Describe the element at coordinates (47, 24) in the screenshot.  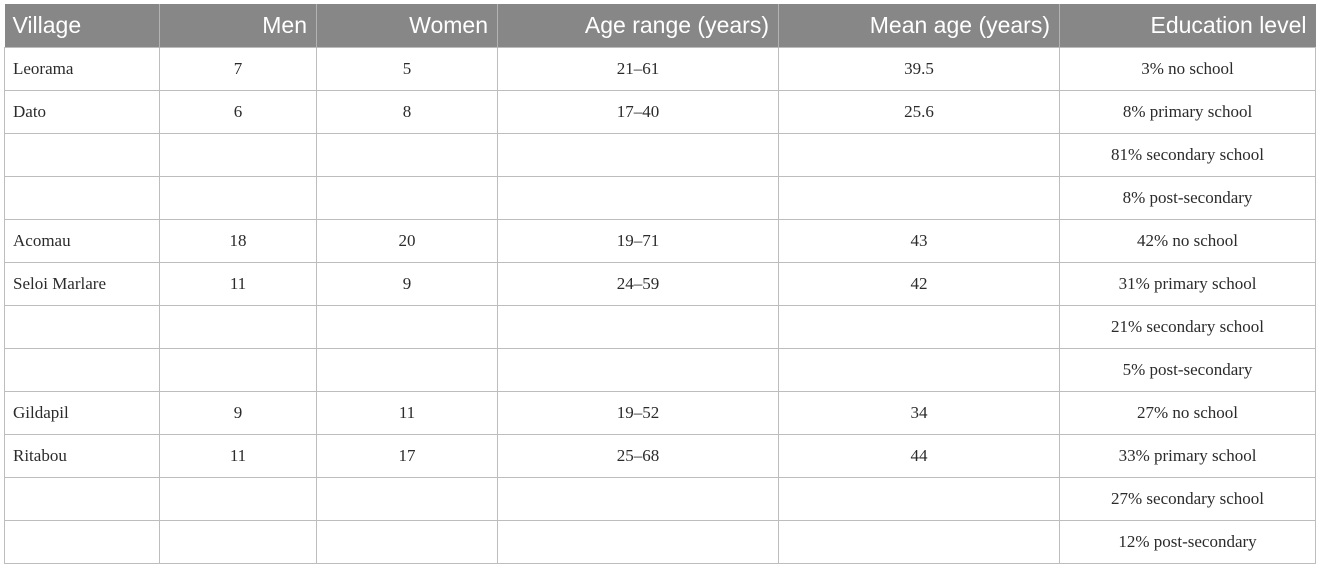
I see `header-village: Village` at that location.